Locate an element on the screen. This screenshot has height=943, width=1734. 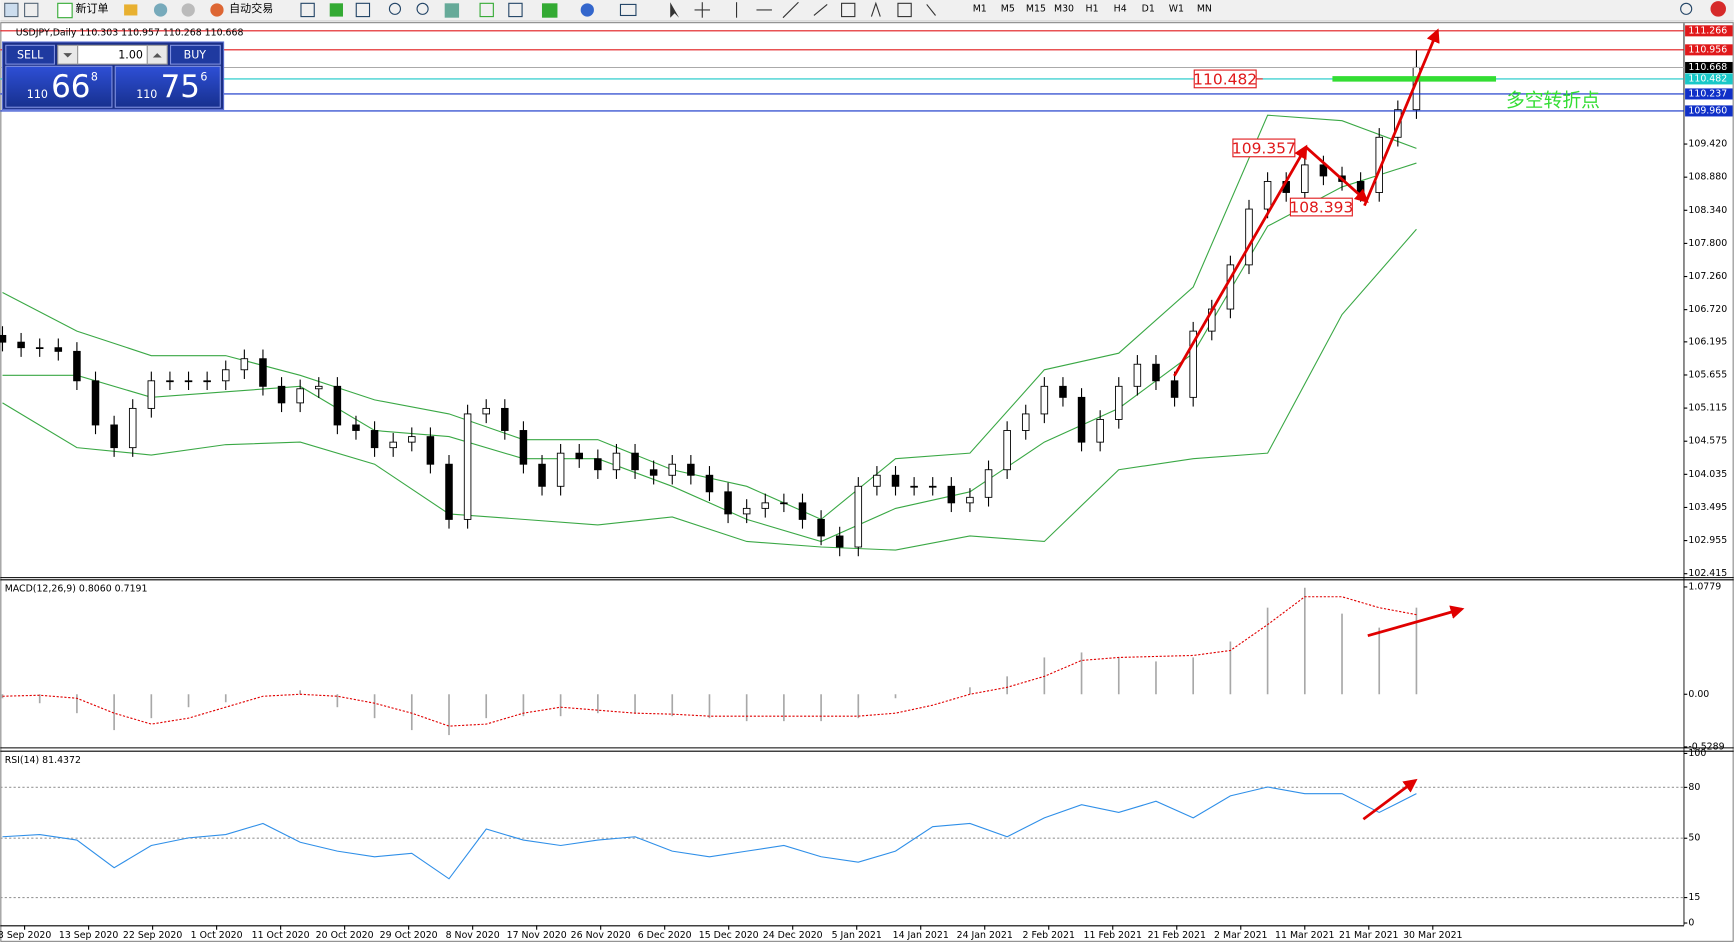
ask-main: 75 is located at coordinates (180, 87).